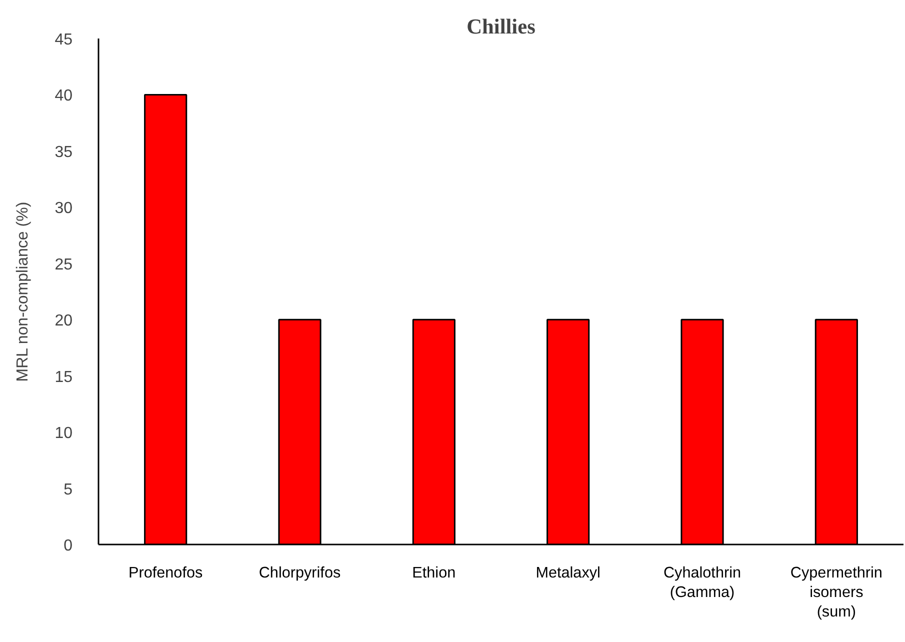 The image size is (905, 642). Describe the element at coordinates (68, 546) in the screenshot. I see `y-tick-label: 0` at that location.